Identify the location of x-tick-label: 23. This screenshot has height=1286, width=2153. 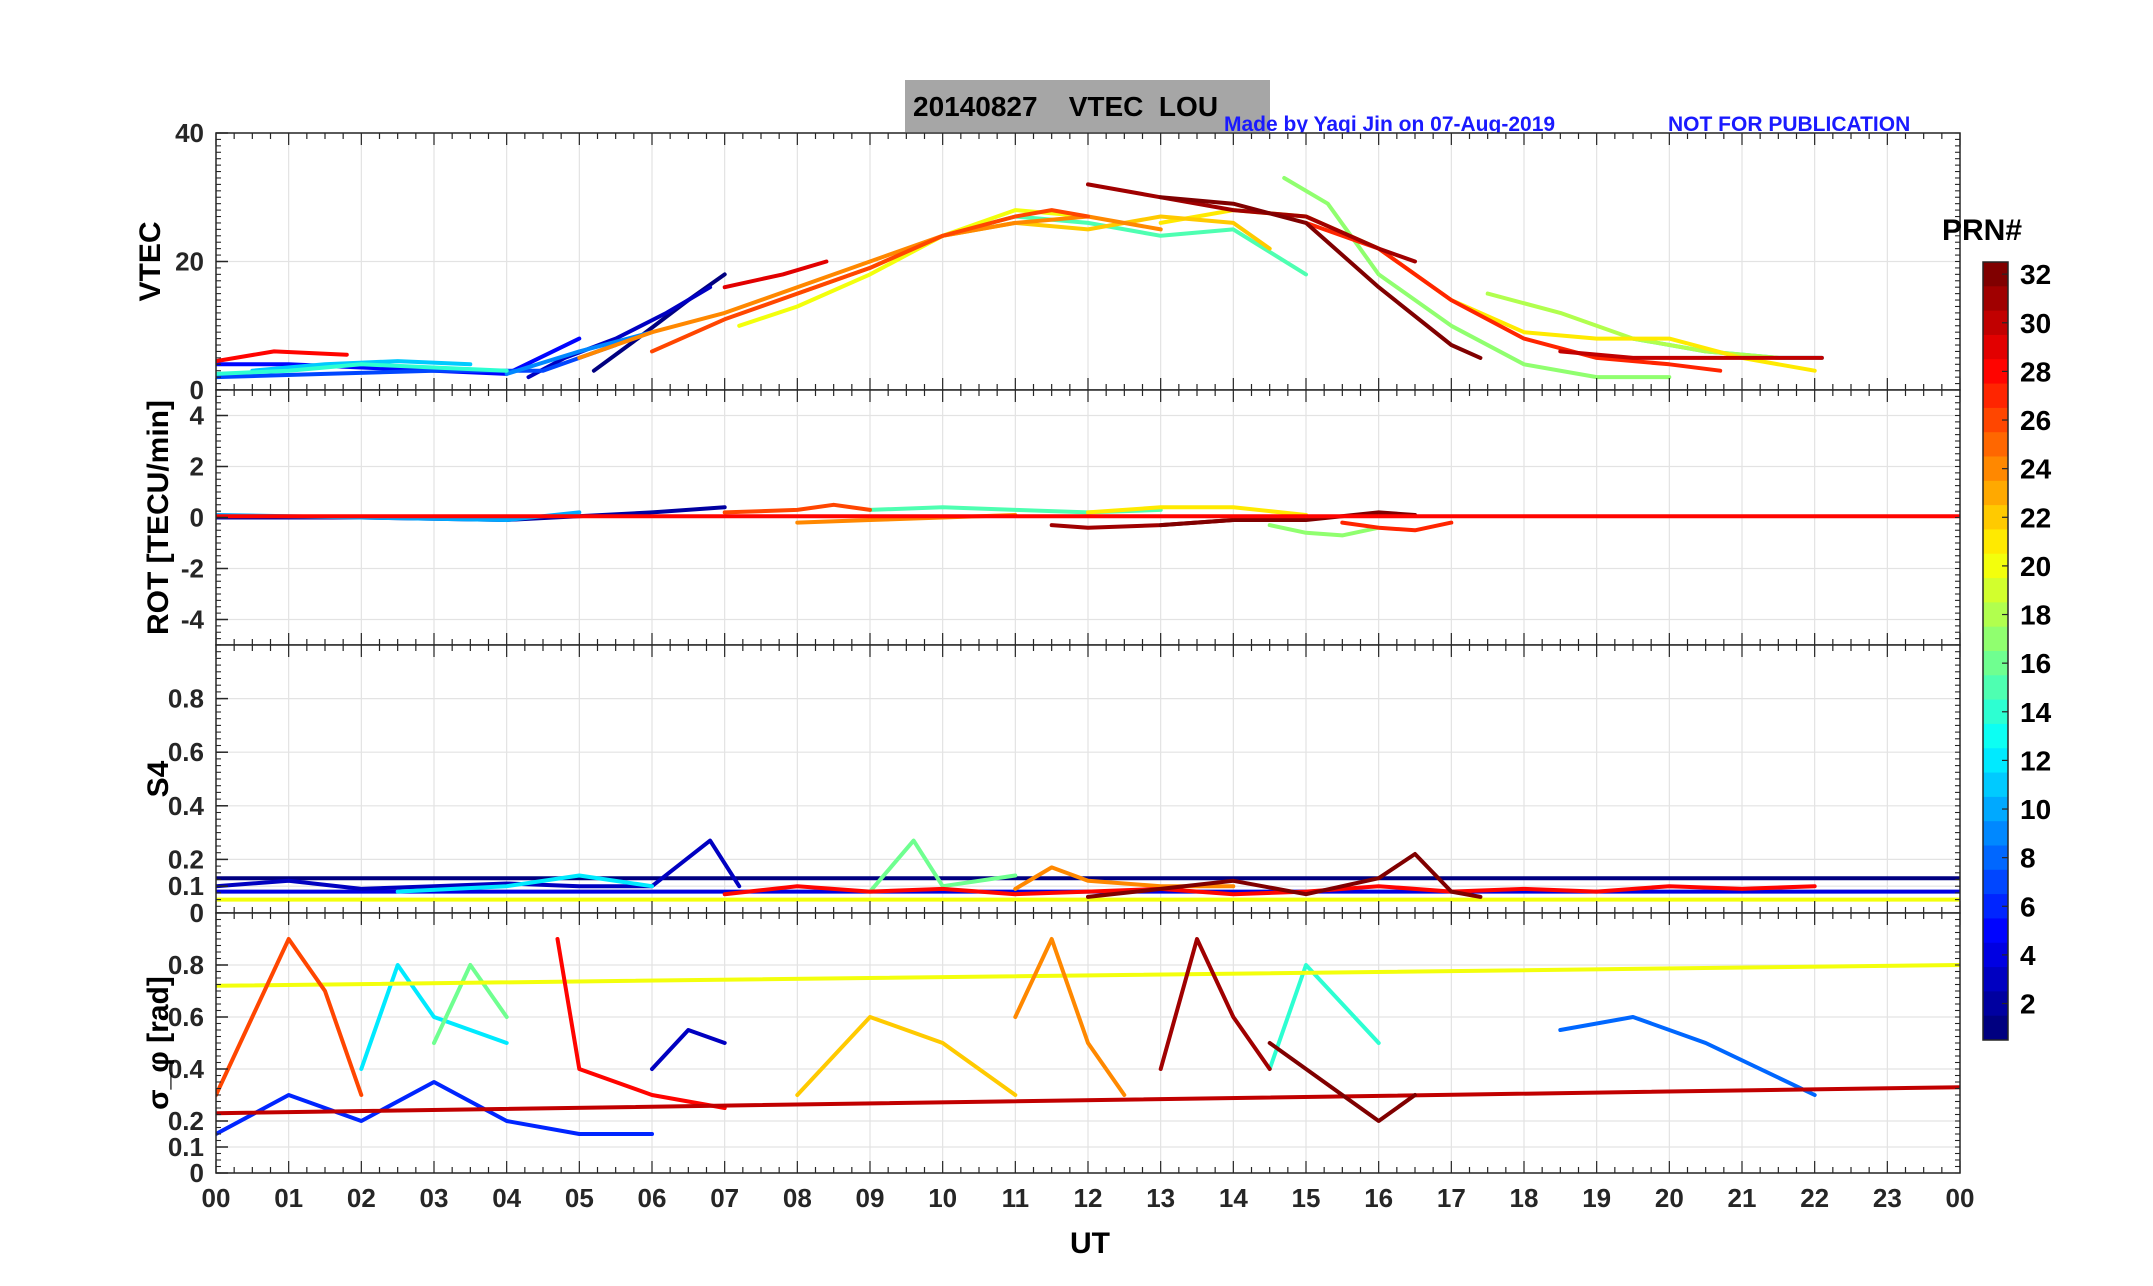
(1887, 1198).